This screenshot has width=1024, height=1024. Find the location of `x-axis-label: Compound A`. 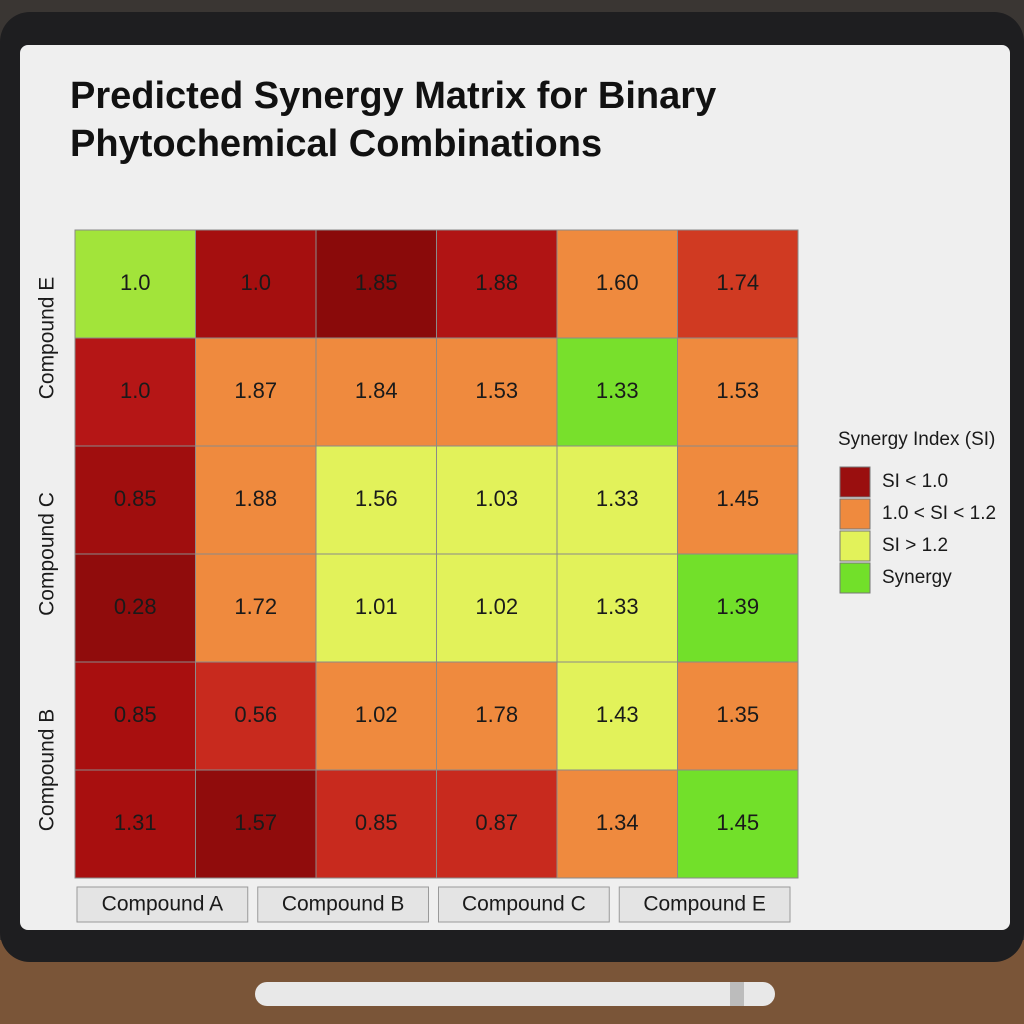

x-axis-label: Compound A is located at coordinates (162, 904).